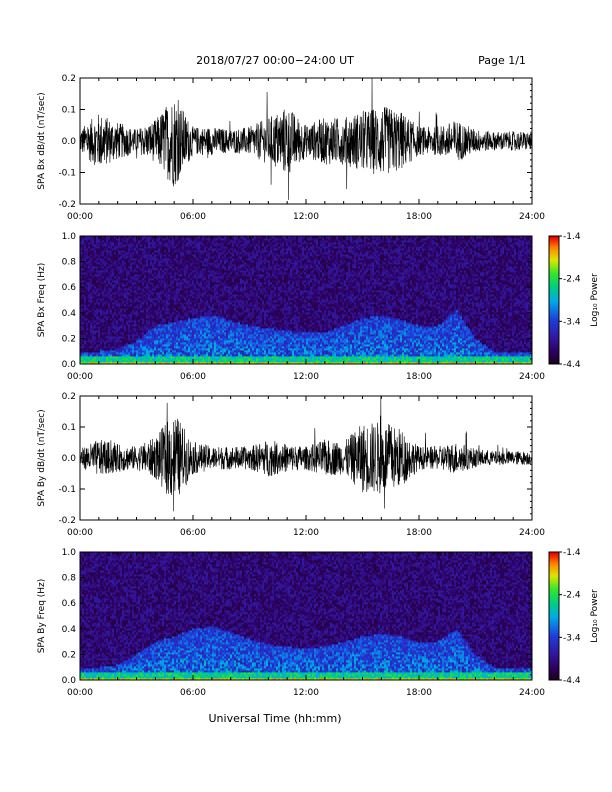 The image size is (612, 792). Describe the element at coordinates (502, 60) in the screenshot. I see `page-number: Page 1/1` at that location.